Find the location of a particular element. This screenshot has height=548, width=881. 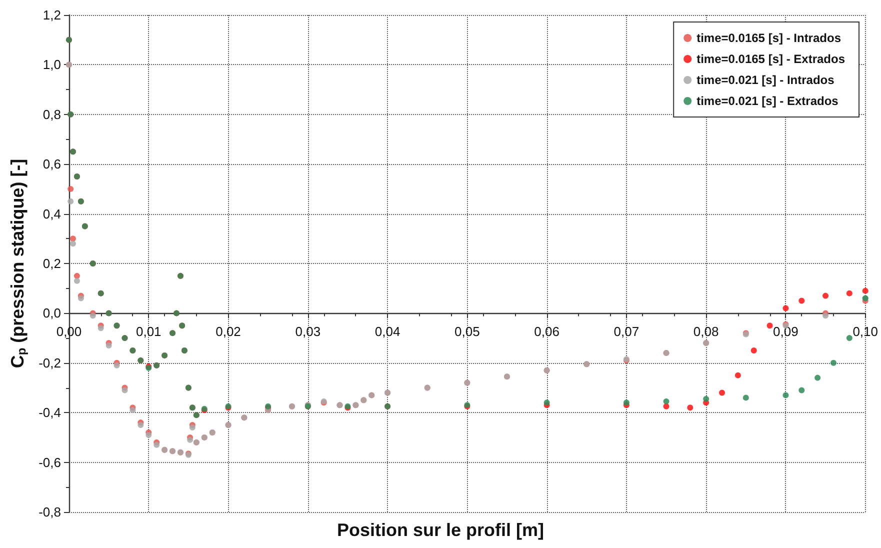

y-tick-label: -0,2 is located at coordinates (49, 362).